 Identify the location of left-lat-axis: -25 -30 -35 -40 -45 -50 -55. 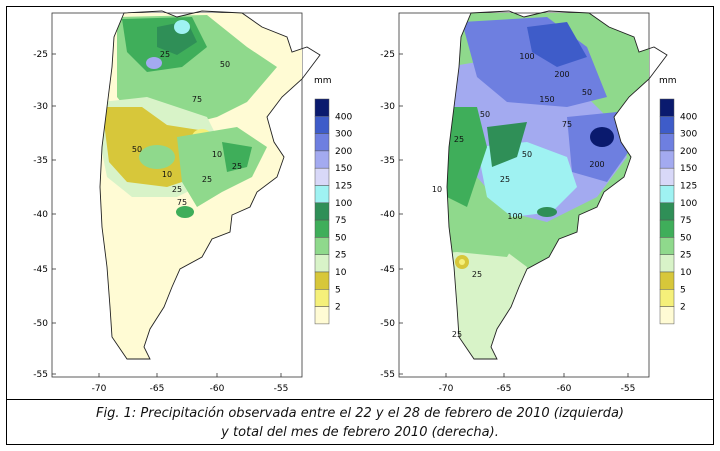
(44, 215).